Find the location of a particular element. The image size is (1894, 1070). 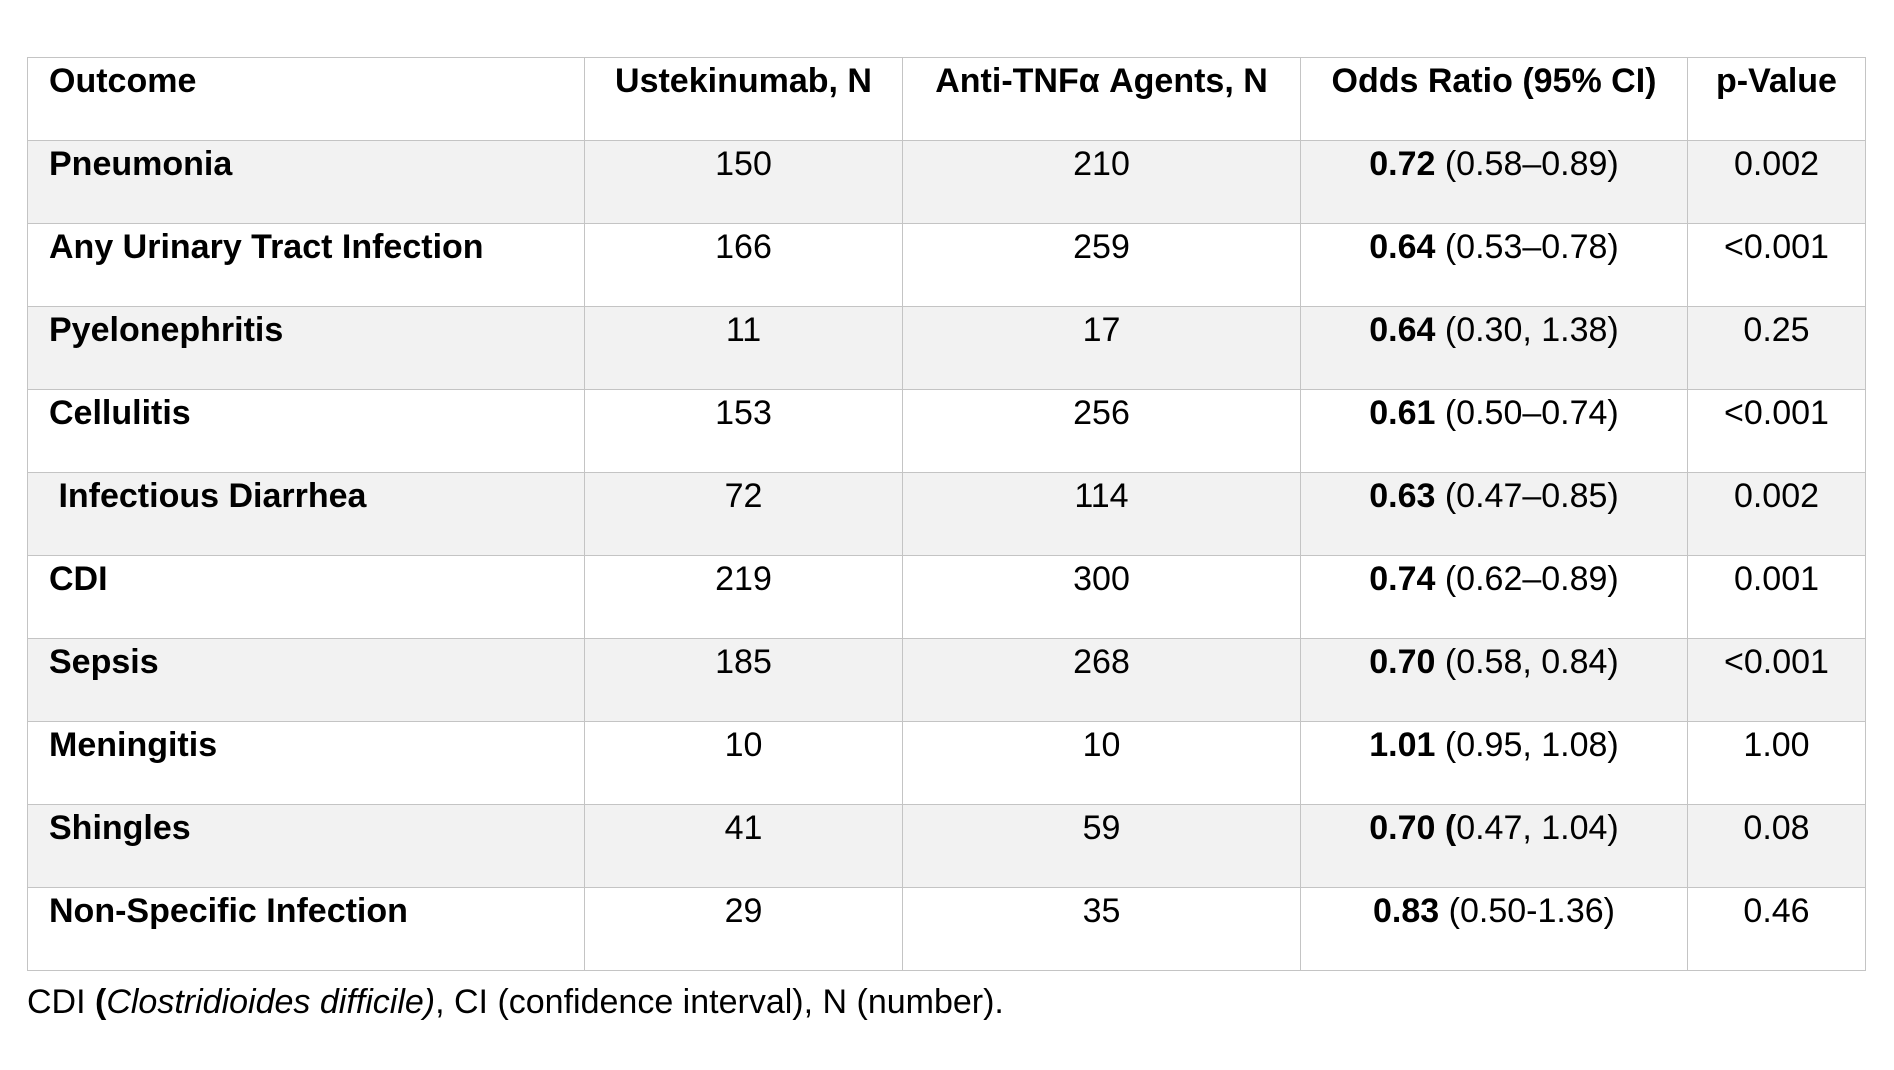

odds-ratio-value: 0.72 is located at coordinates (1402, 164).